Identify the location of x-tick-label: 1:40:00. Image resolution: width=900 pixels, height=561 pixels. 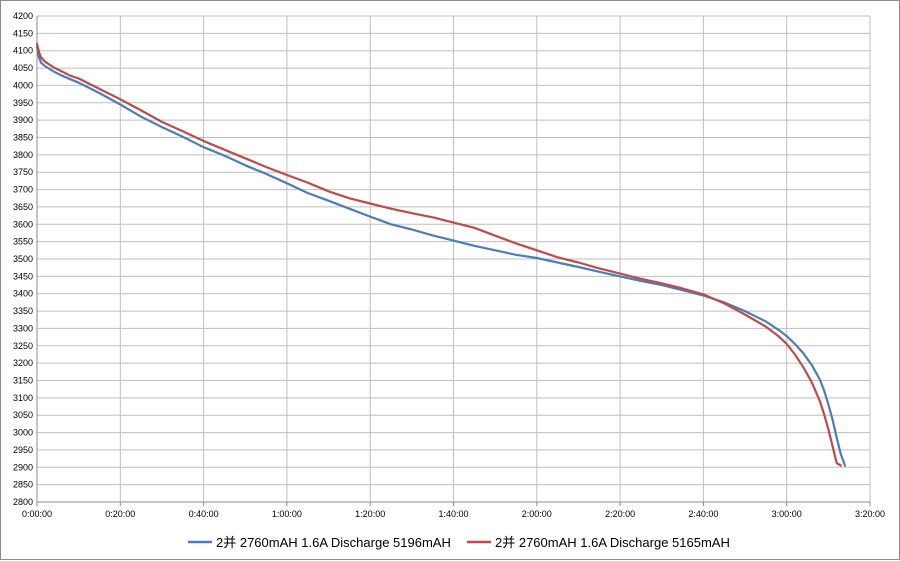
(453, 514).